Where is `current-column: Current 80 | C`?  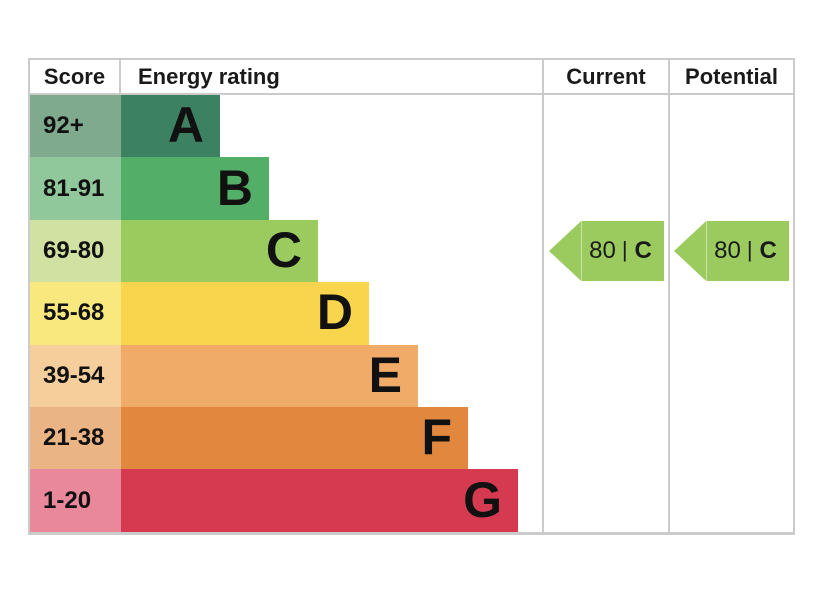
current-column: Current 80 | C is located at coordinates (605, 296).